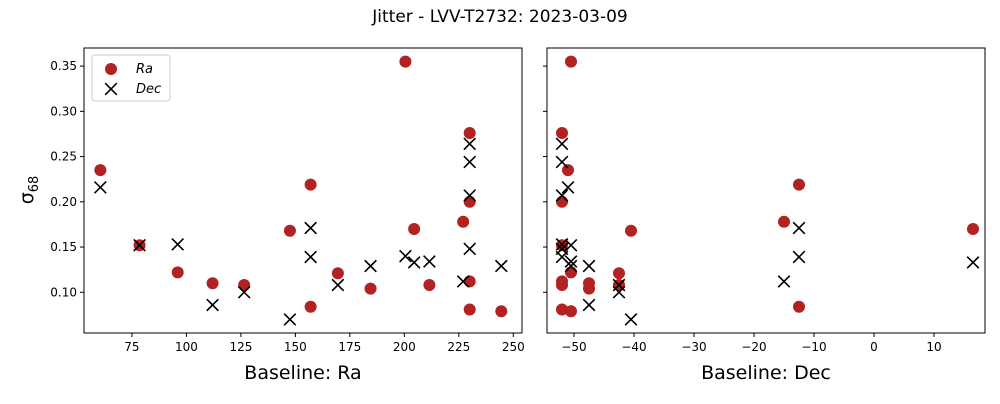  What do you see at coordinates (349, 347) in the screenshot?
I see `x-tick-label: 175` at bounding box center [349, 347].